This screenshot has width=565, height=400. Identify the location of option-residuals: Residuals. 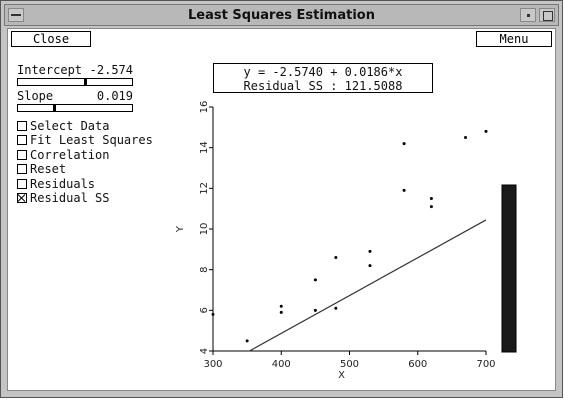
(85, 184).